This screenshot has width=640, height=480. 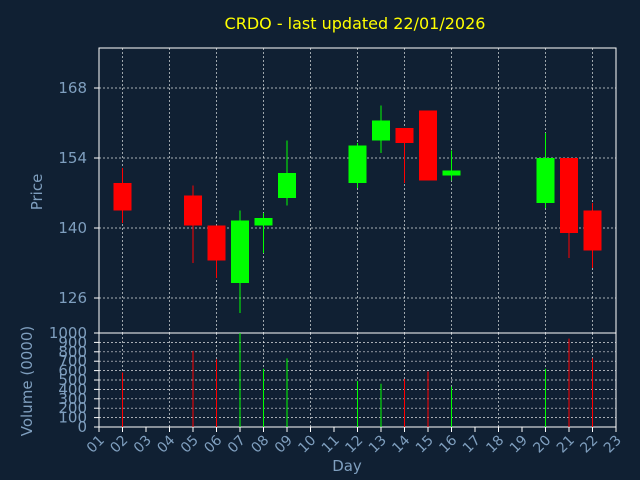 I want to click on x-tick-label: 02, so click(x=119, y=445).